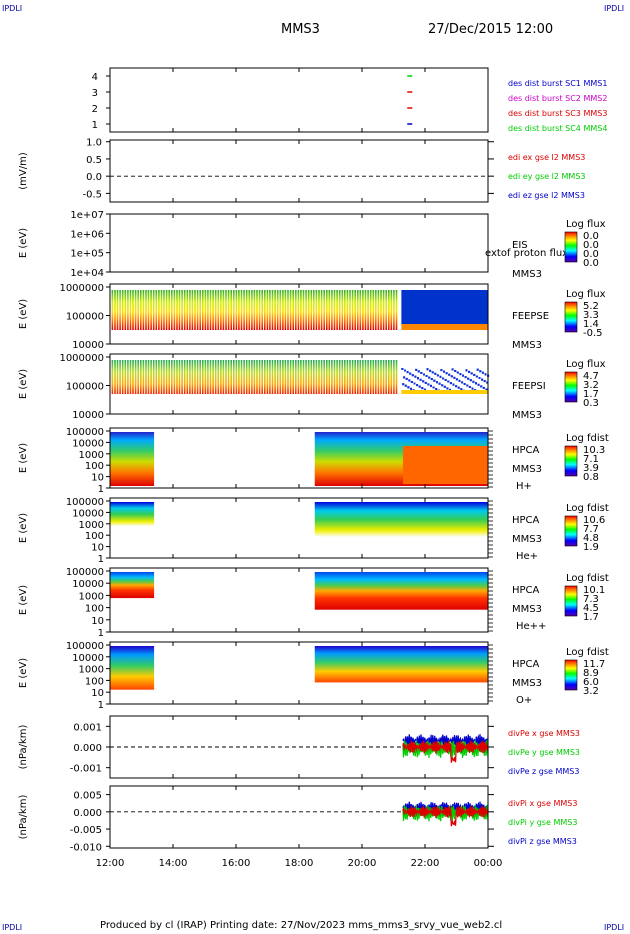  Describe the element at coordinates (86, 769) in the screenshot. I see `y-tick-label: -0.001` at that location.